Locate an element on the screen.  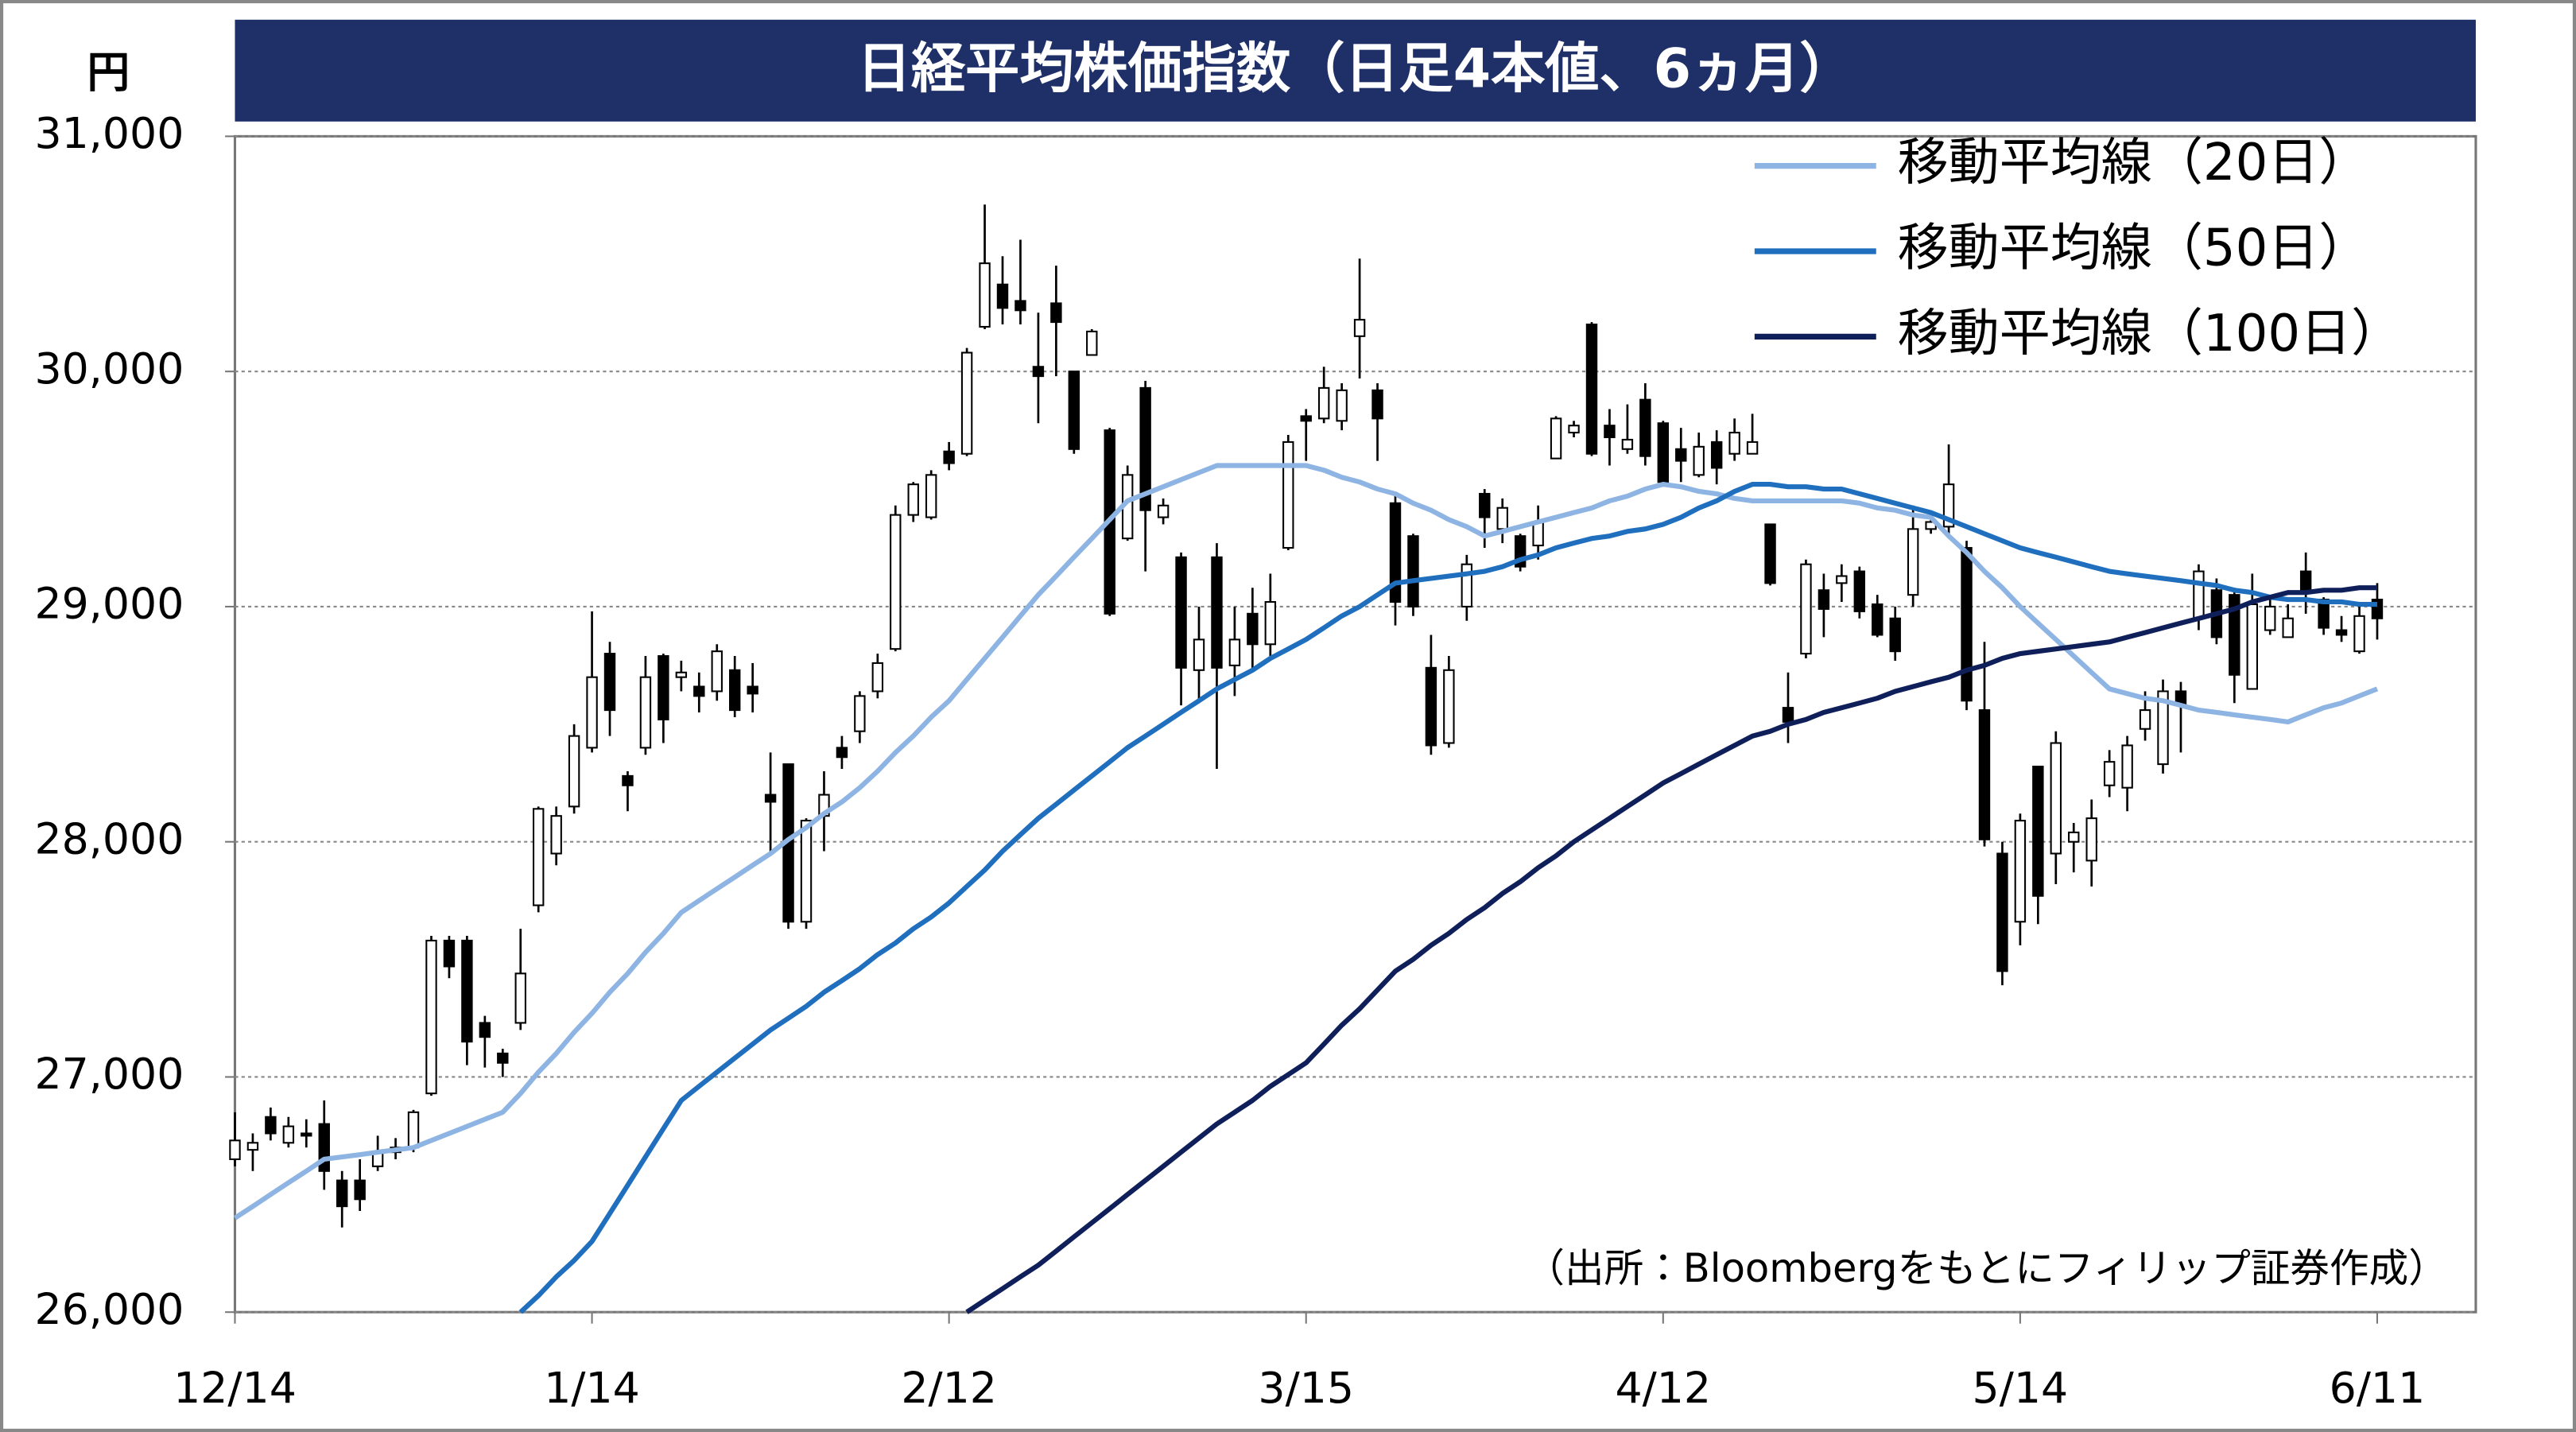
x-tick-label: 2/12 is located at coordinates (949, 1388).